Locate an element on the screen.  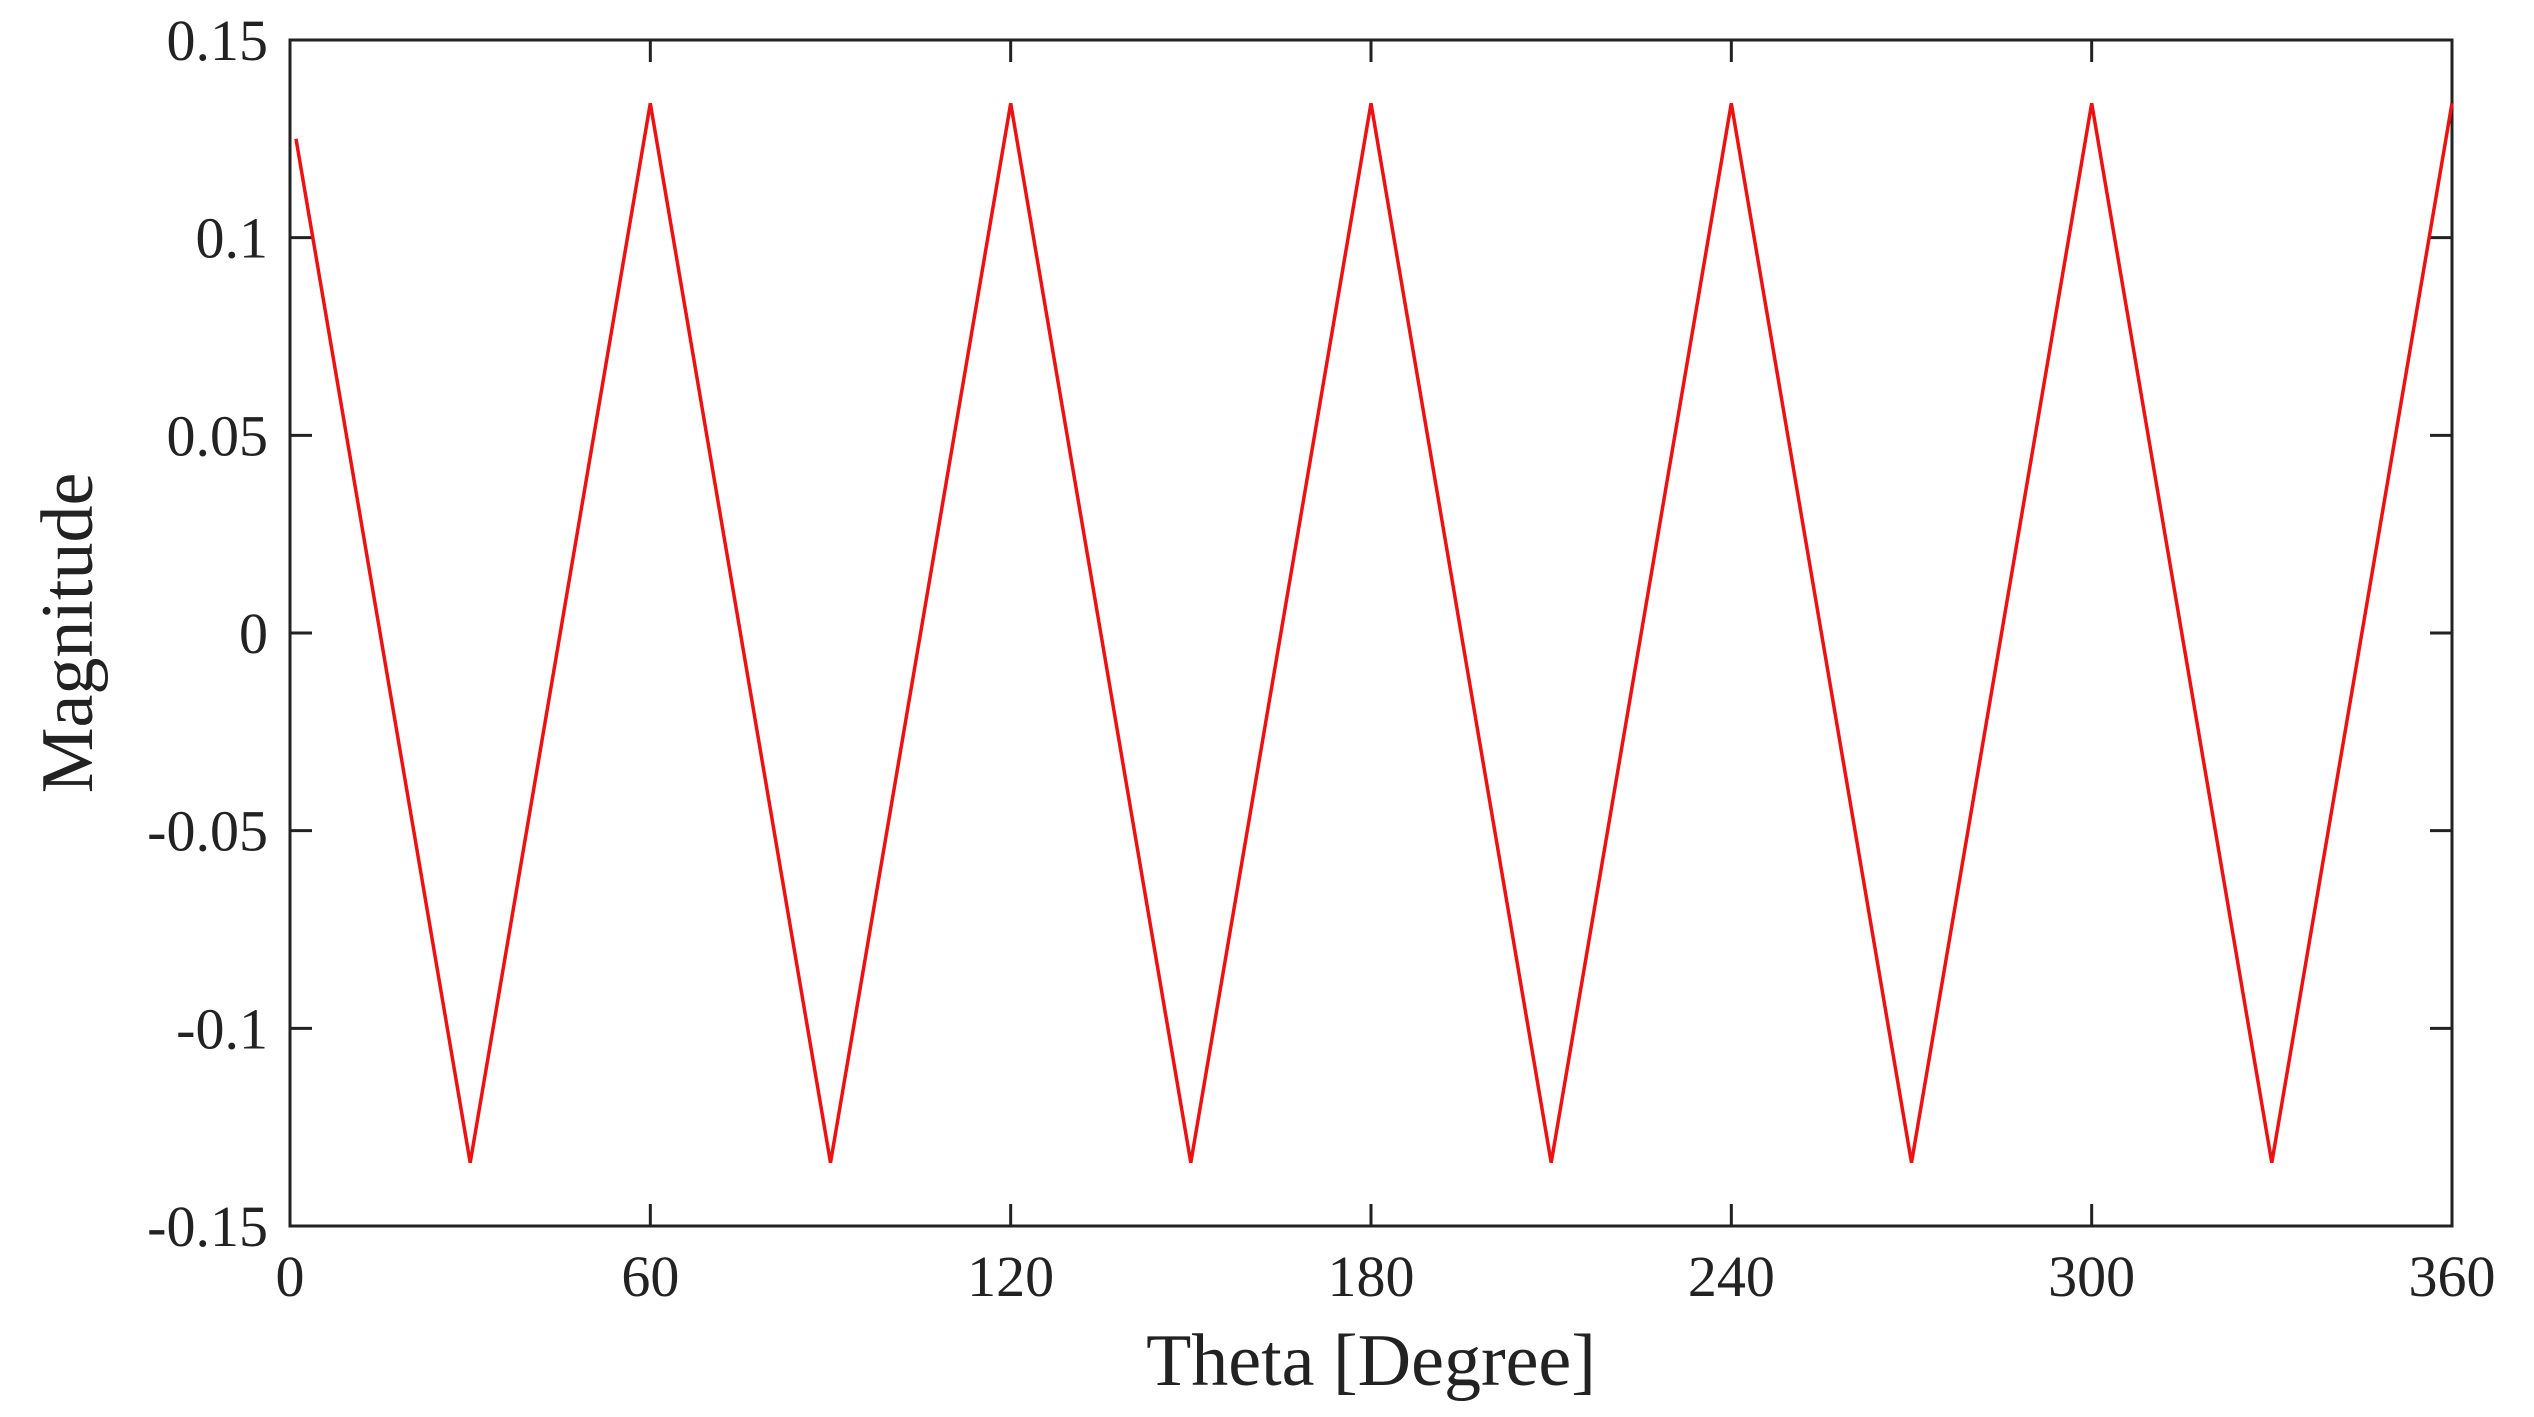
x-tick-label: 120 is located at coordinates (1010, 1276).